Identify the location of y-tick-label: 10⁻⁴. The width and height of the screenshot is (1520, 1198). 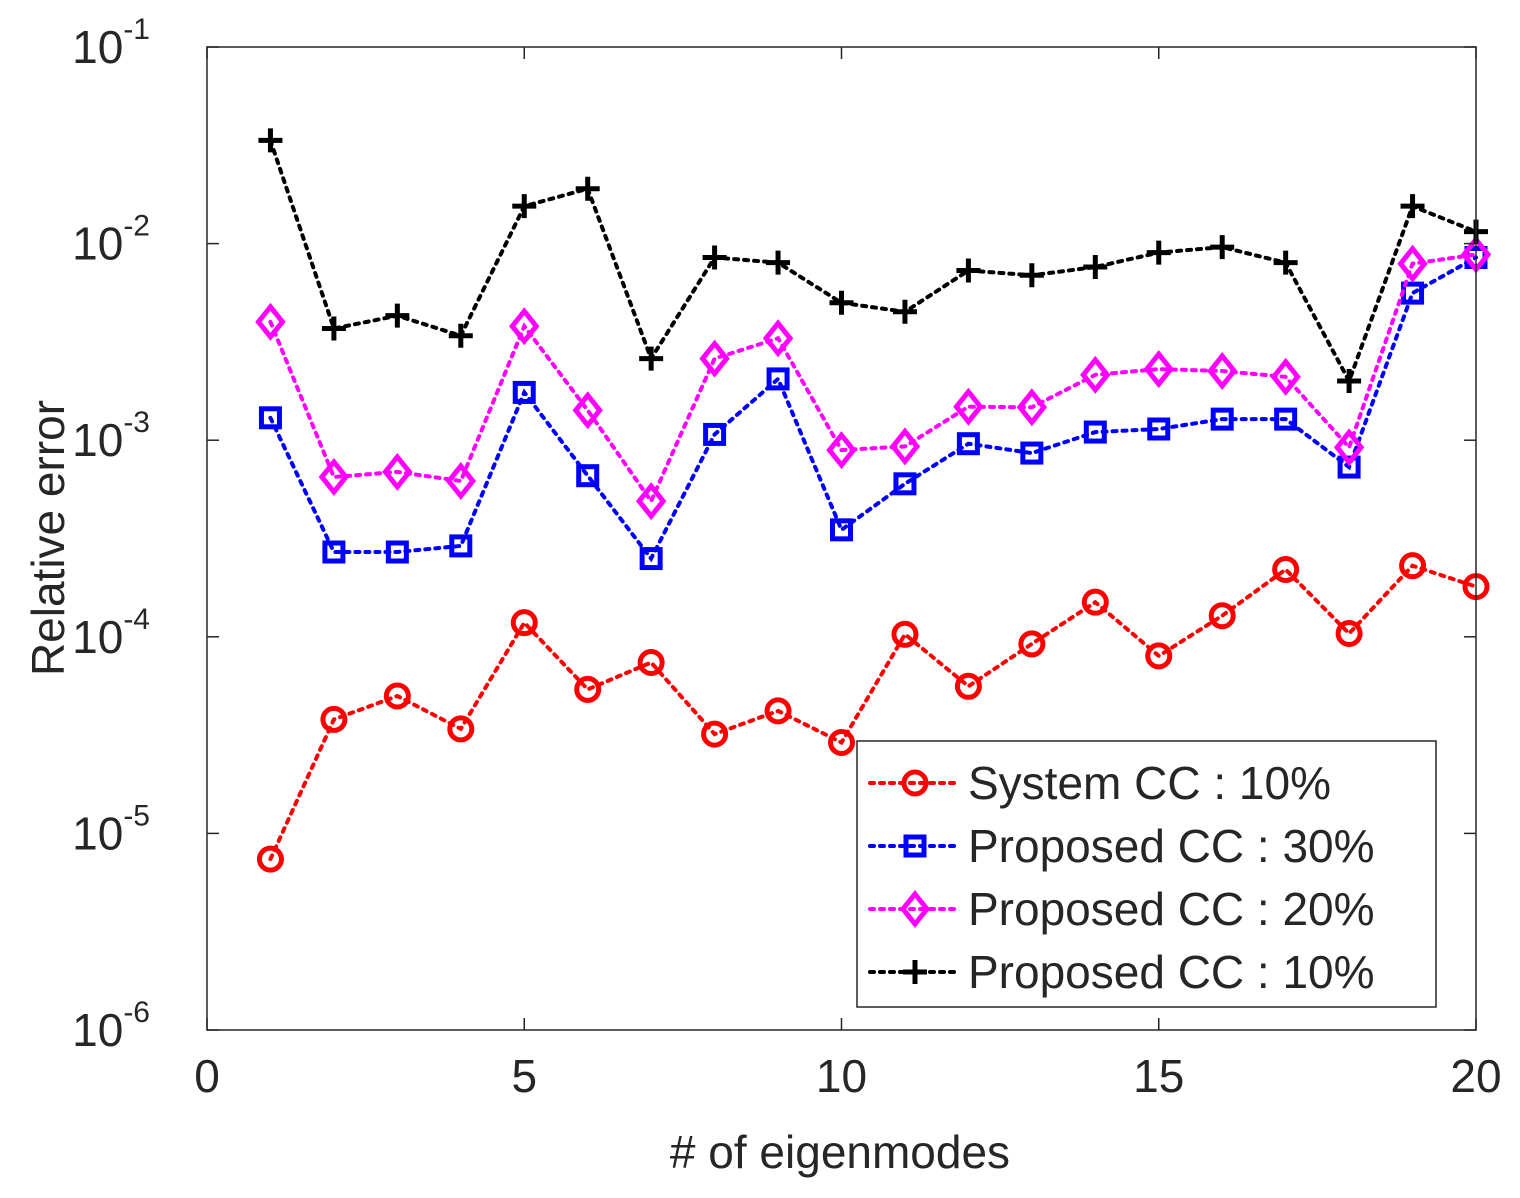
(111, 633).